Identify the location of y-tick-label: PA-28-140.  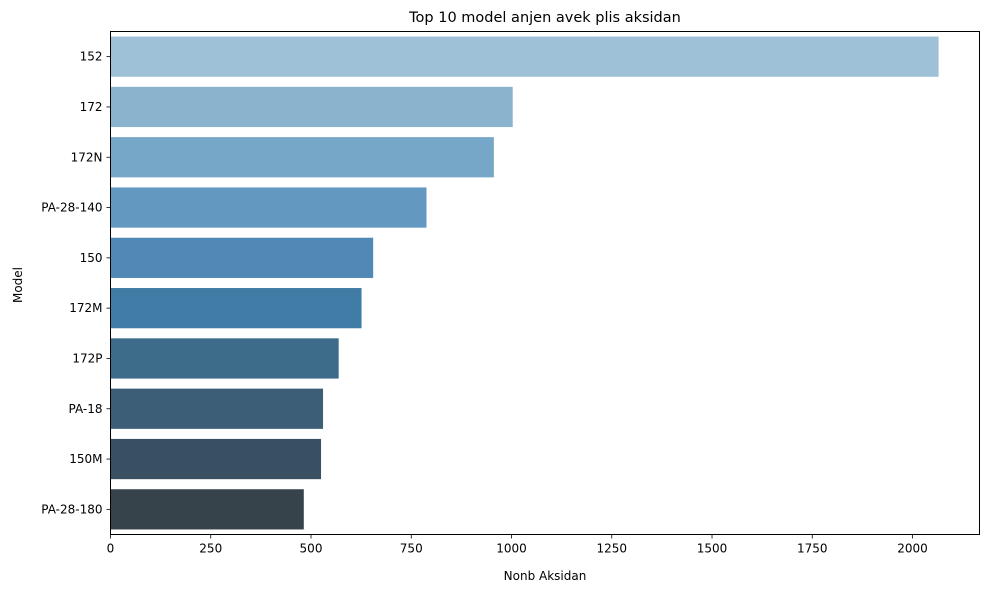
(71, 208).